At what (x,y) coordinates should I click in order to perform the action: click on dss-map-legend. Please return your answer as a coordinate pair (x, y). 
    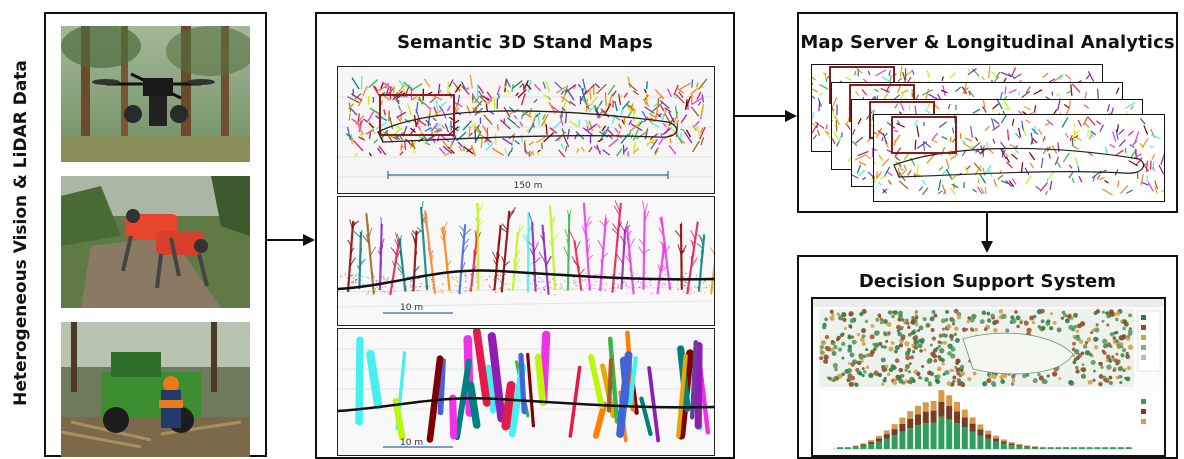
    Looking at the image, I should click on (1149, 341).